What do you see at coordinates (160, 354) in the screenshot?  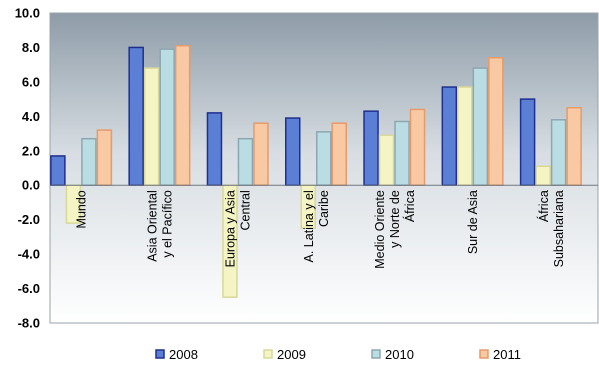 I see `legend-swatch-2008` at bounding box center [160, 354].